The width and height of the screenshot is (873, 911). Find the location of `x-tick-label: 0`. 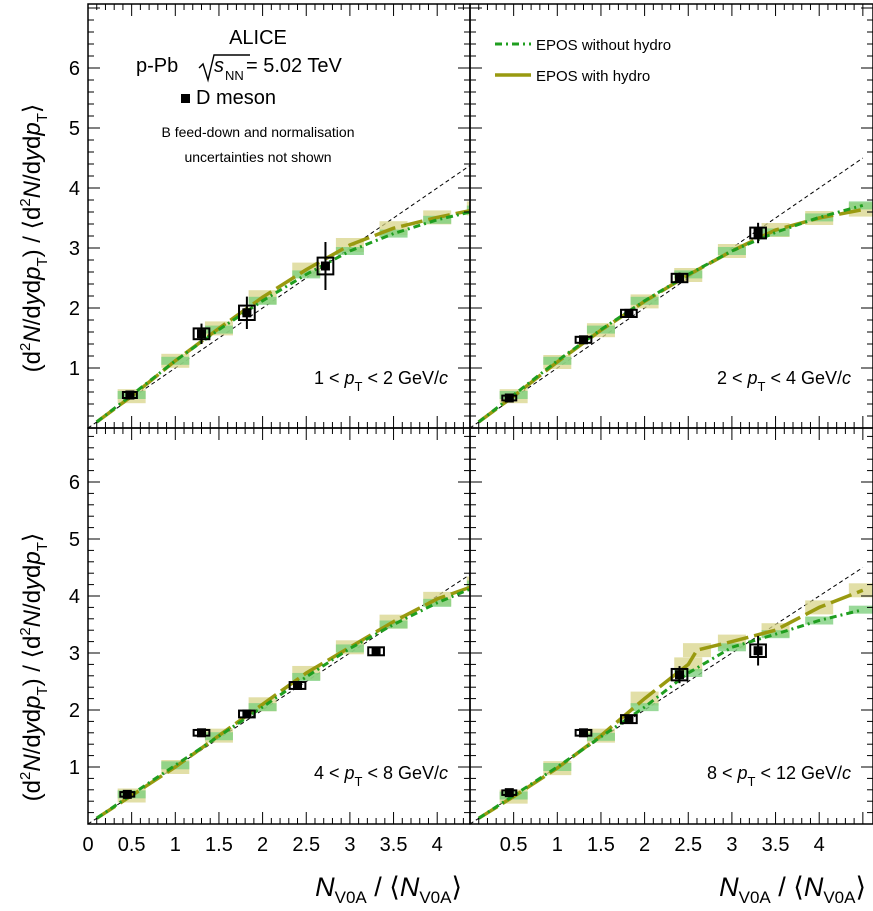

x-tick-label: 0 is located at coordinates (87, 845).